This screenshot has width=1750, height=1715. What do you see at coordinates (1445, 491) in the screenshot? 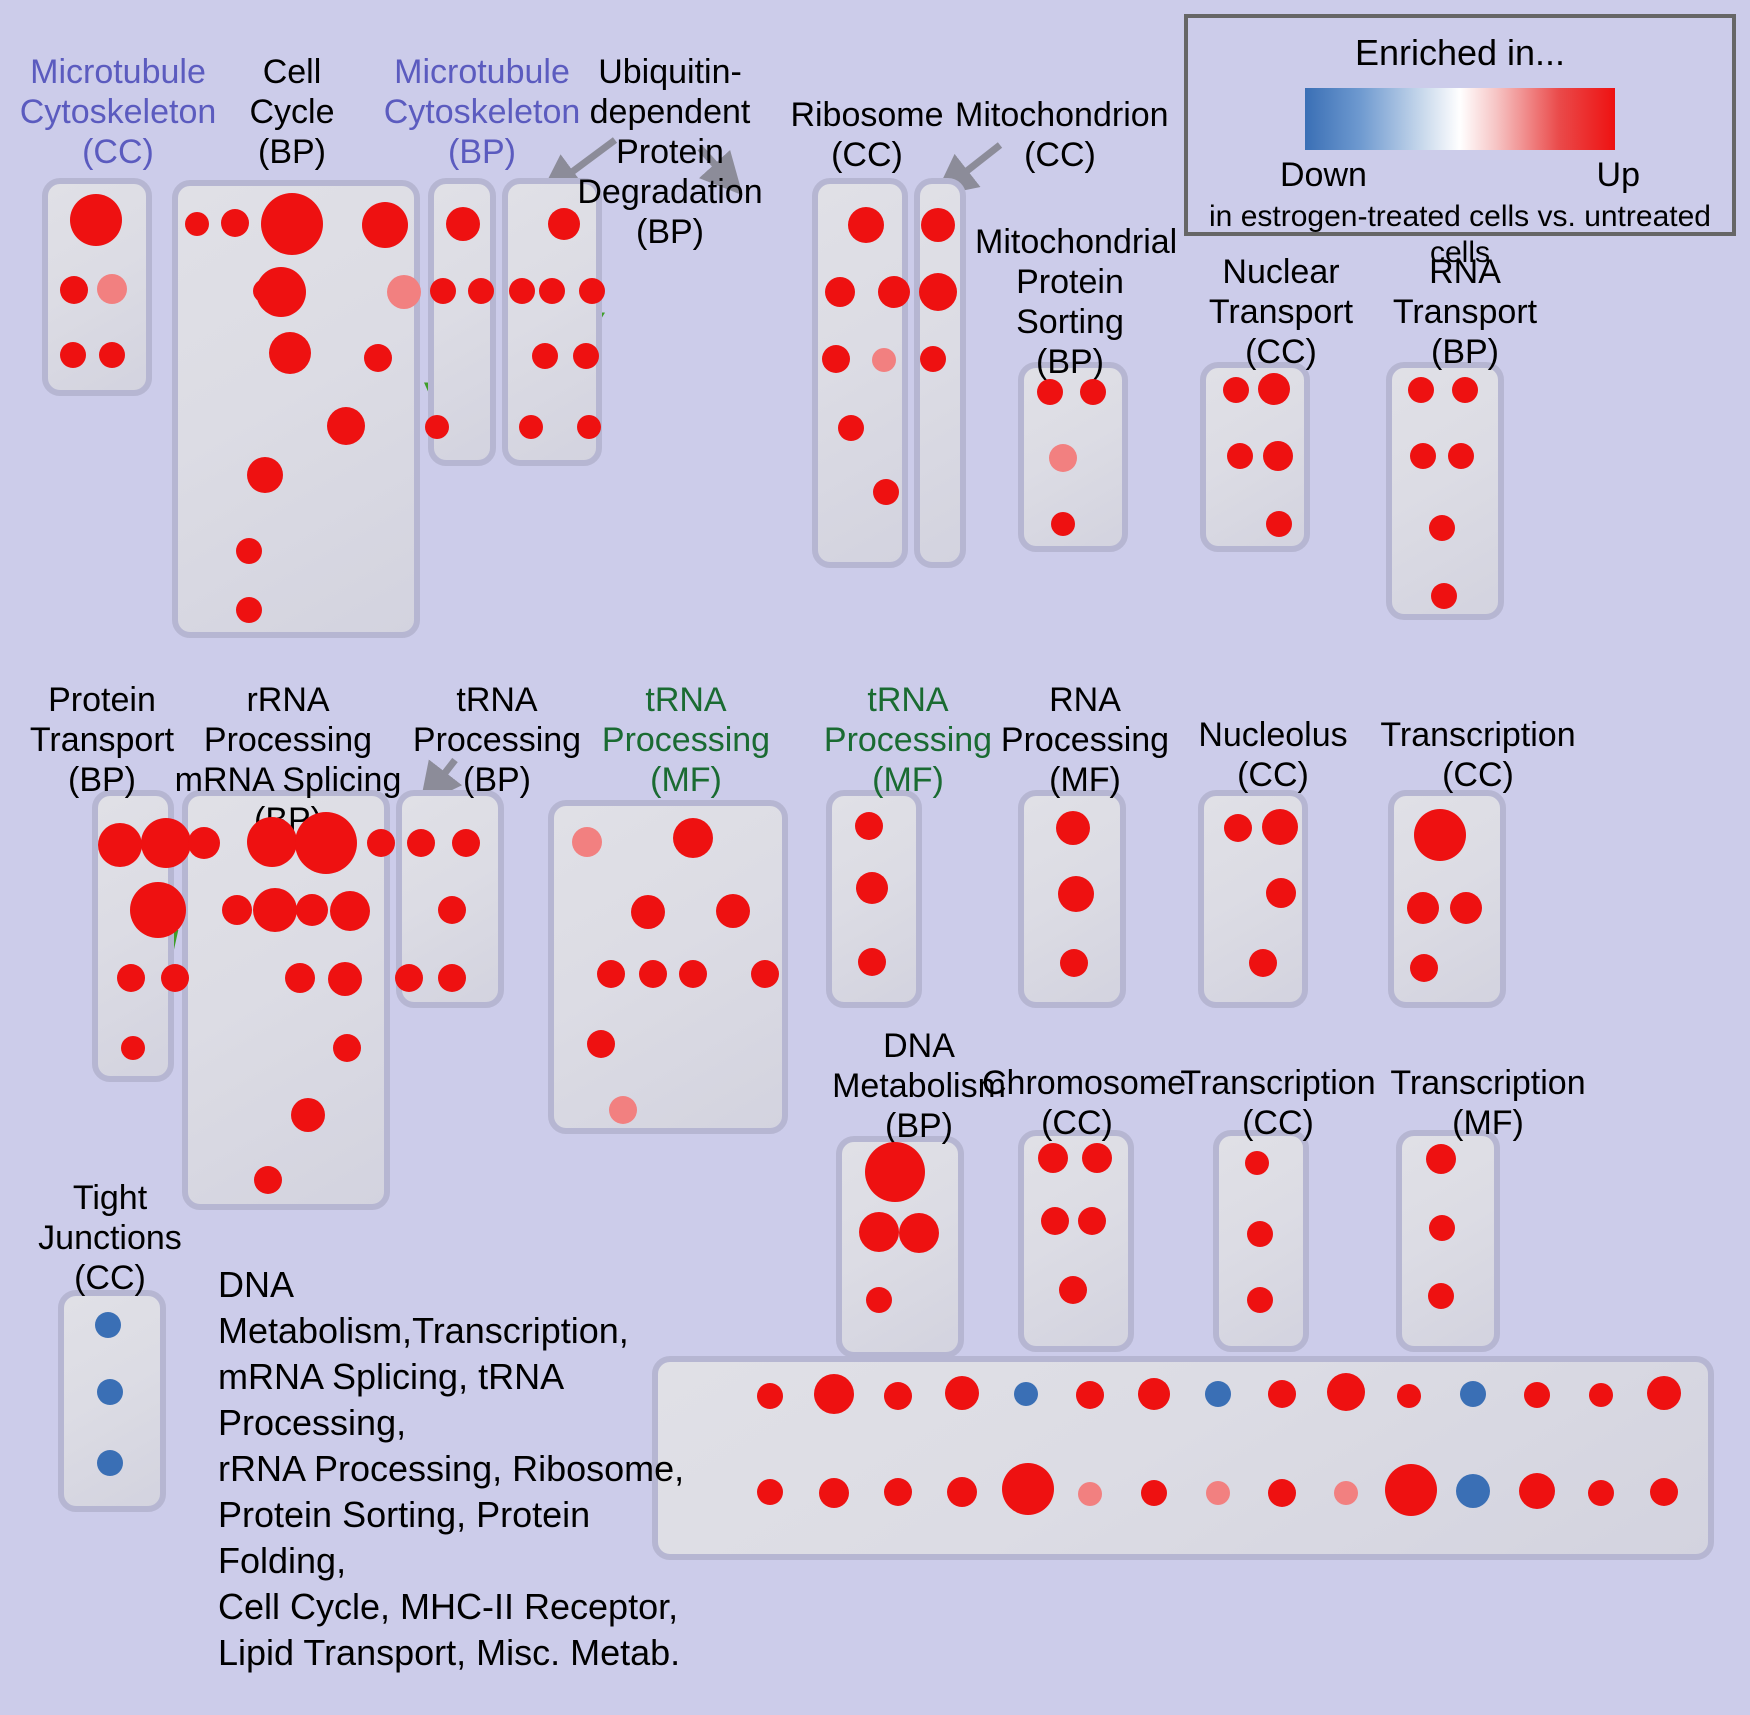
I see `cluster-panel-rna-transport-bp` at bounding box center [1445, 491].